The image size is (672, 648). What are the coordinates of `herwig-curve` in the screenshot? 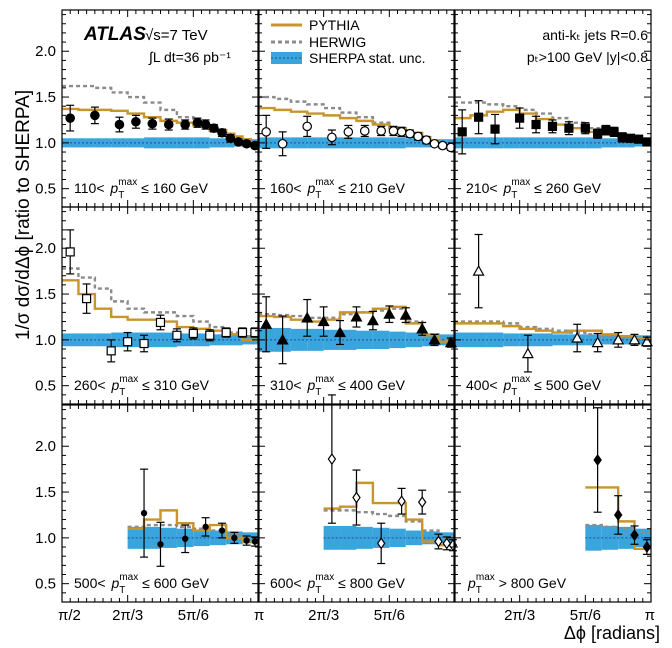 It's located at (357, 122).